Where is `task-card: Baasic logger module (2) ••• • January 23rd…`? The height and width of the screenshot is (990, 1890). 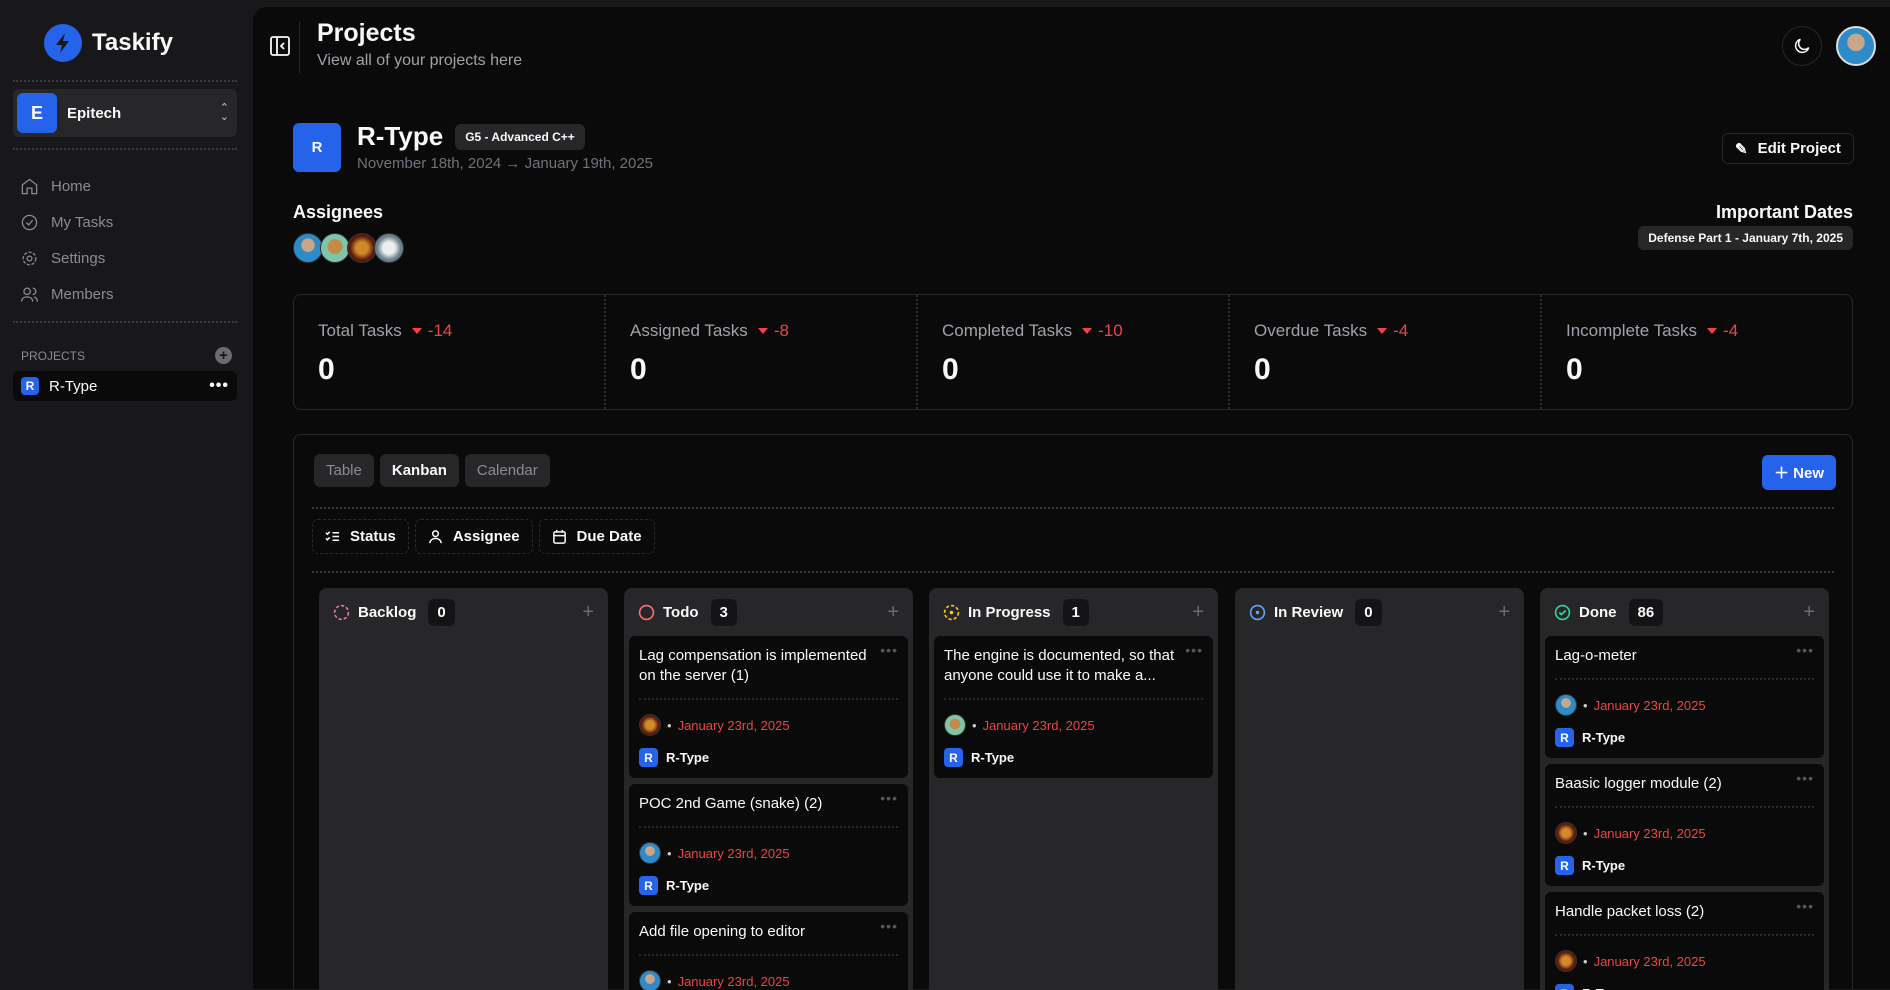
task-card: Baasic logger module (2) ••• • January 23rd… is located at coordinates (1684, 825).